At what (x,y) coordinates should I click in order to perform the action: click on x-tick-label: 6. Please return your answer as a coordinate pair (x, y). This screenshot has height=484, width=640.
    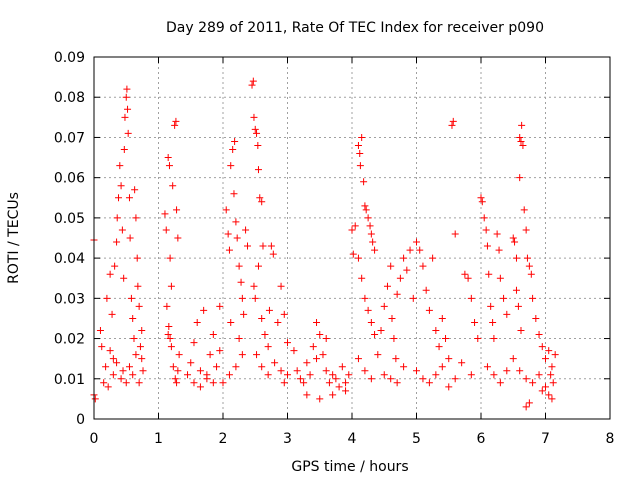
    Looking at the image, I should click on (481, 439).